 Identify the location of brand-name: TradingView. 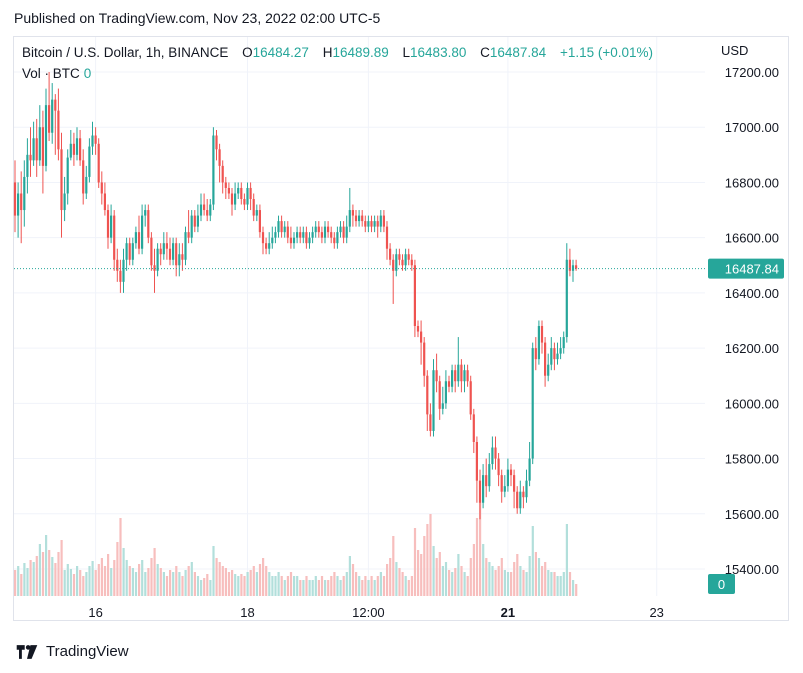
(87, 651).